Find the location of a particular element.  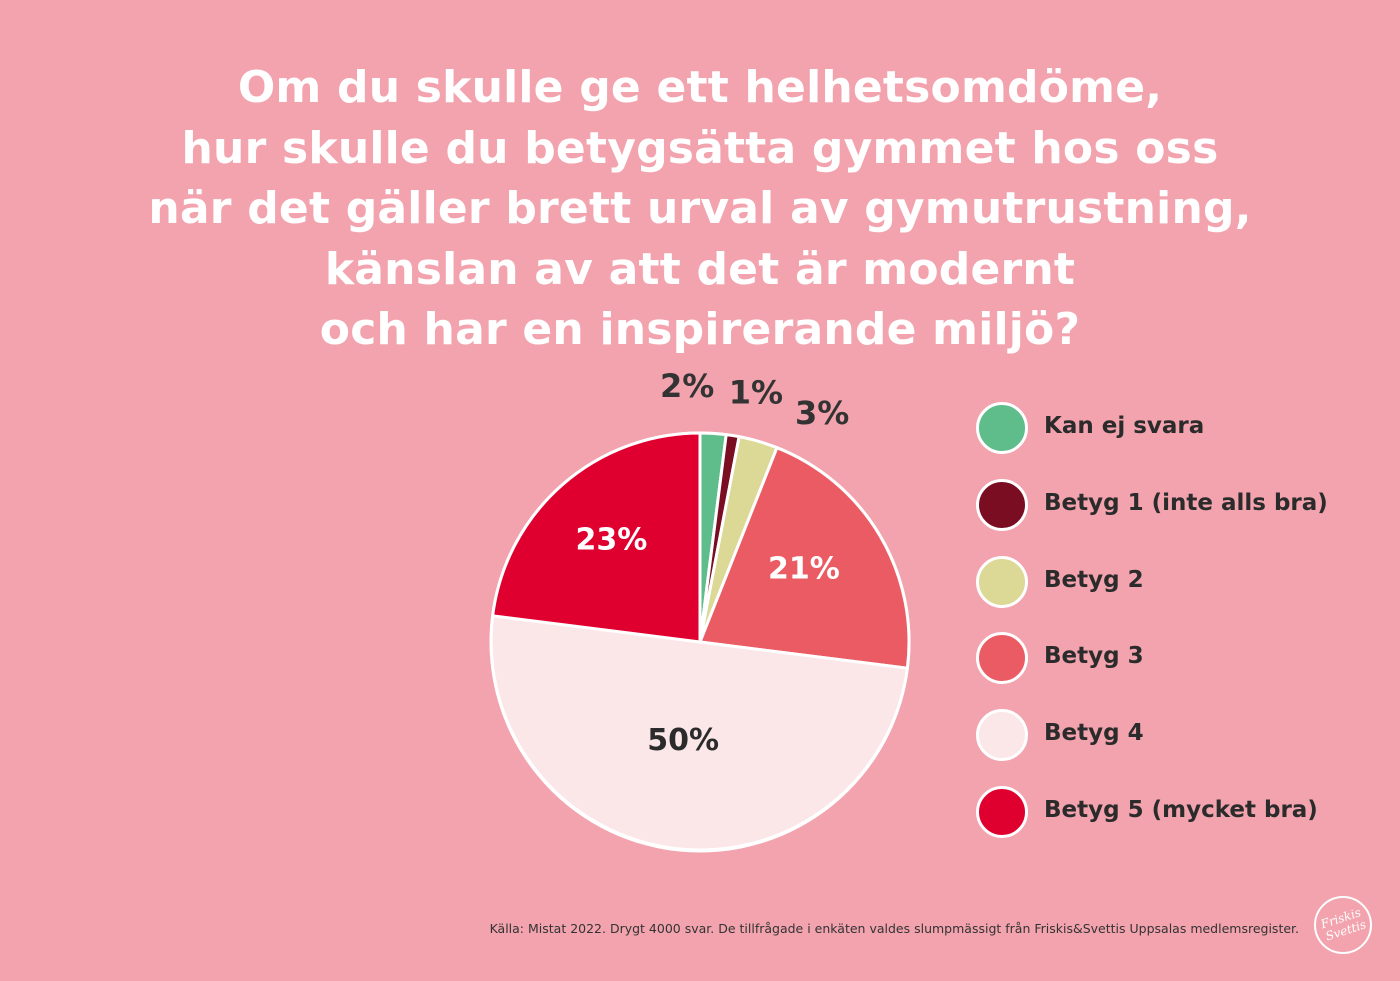

pie-slices is located at coordinates (700, 642).